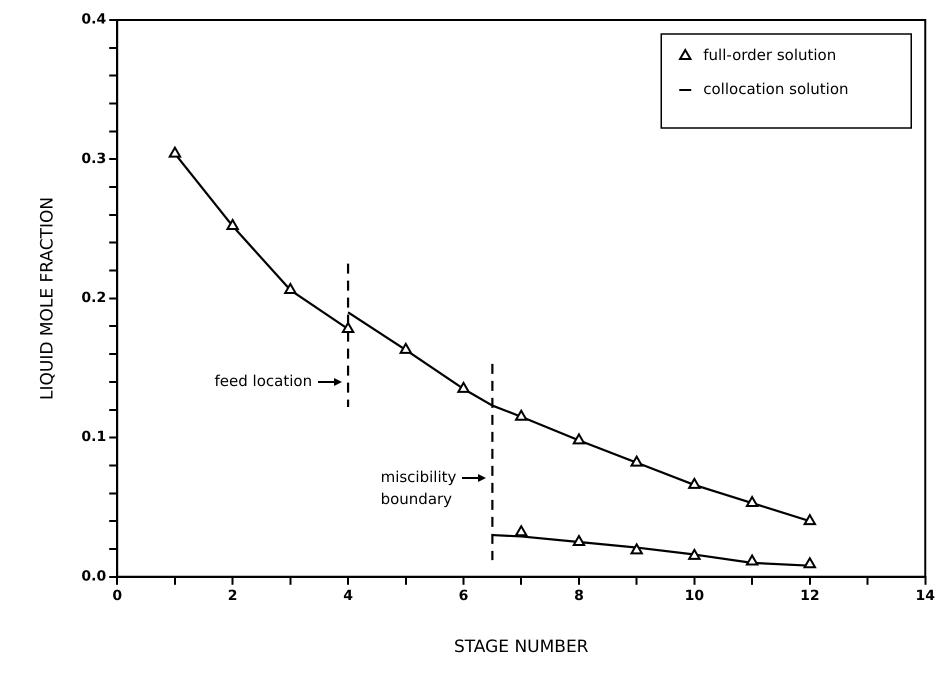 The width and height of the screenshot is (947, 688). What do you see at coordinates (579, 596) in the screenshot?
I see `x-tick-label: 8` at bounding box center [579, 596].